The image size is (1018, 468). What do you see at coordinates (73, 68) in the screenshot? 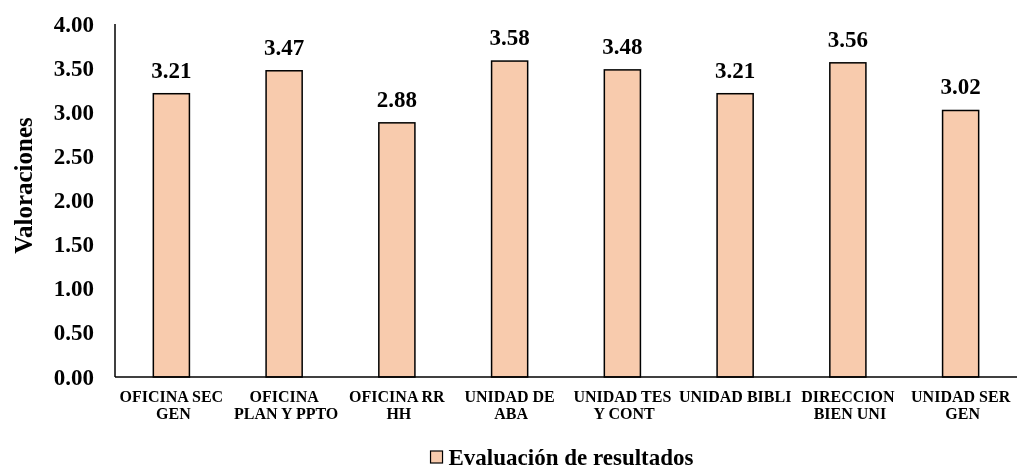
I see `y-tick-label: 3.50` at bounding box center [73, 68].